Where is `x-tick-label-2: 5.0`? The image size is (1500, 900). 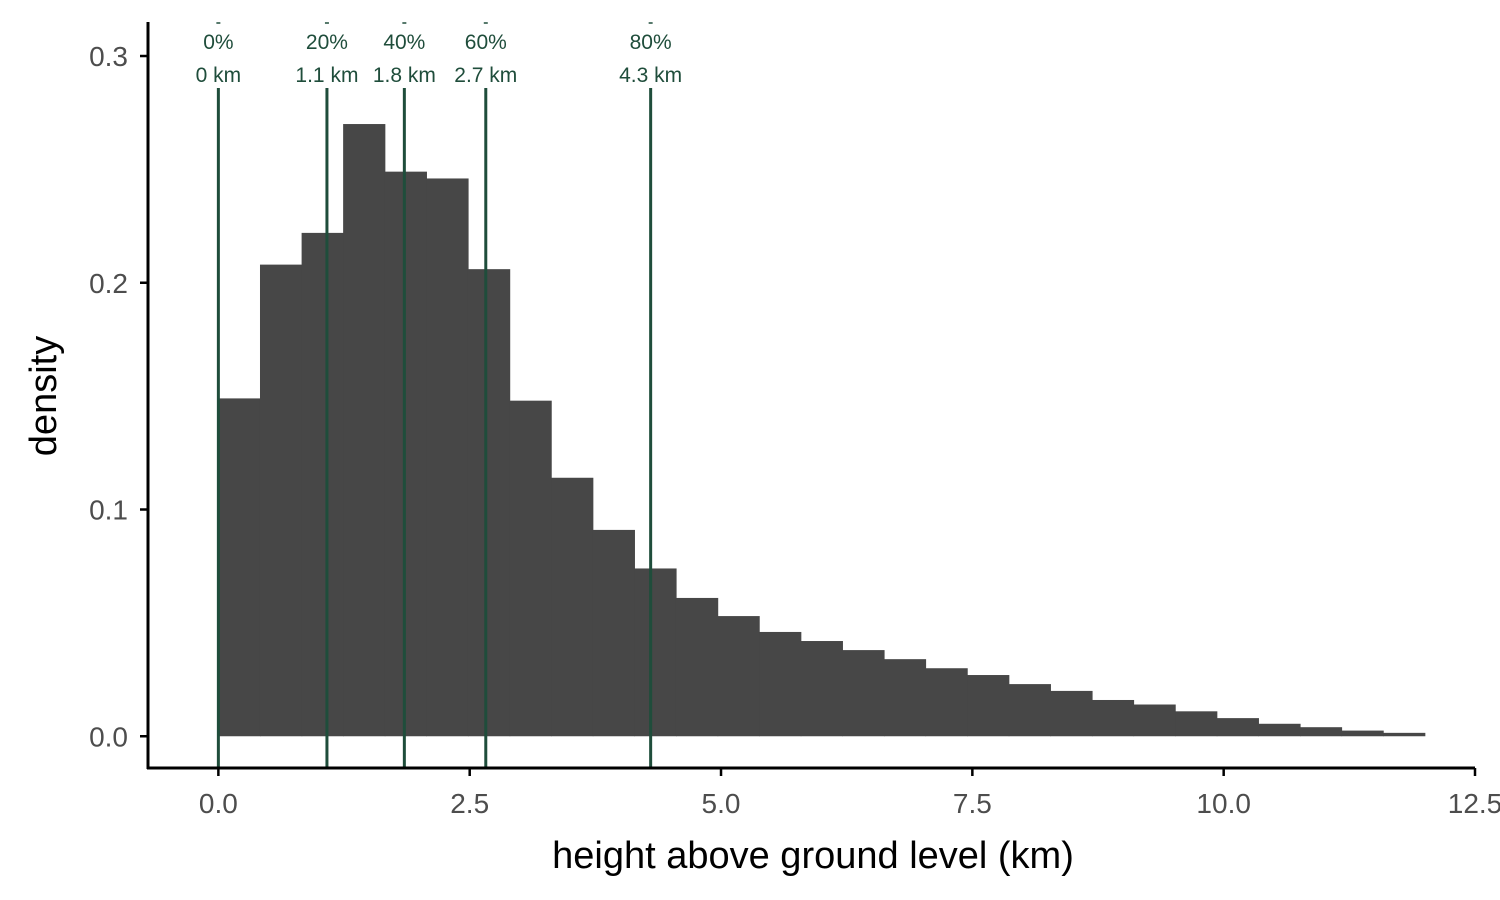
x-tick-label-2: 5.0 is located at coordinates (721, 803).